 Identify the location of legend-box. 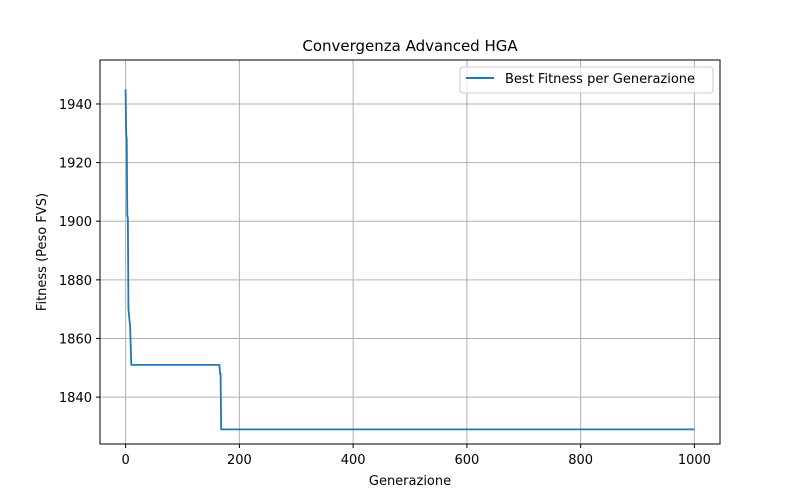
(586, 80).